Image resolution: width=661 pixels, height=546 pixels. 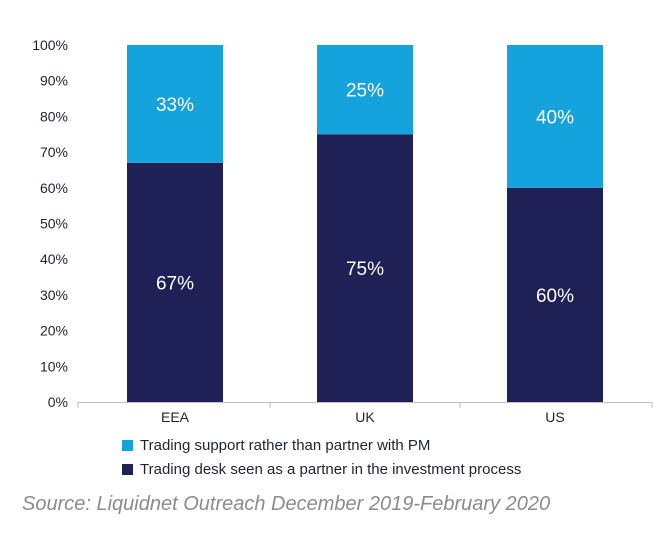 What do you see at coordinates (50, 45) in the screenshot?
I see `y-tick-label: 100%` at bounding box center [50, 45].